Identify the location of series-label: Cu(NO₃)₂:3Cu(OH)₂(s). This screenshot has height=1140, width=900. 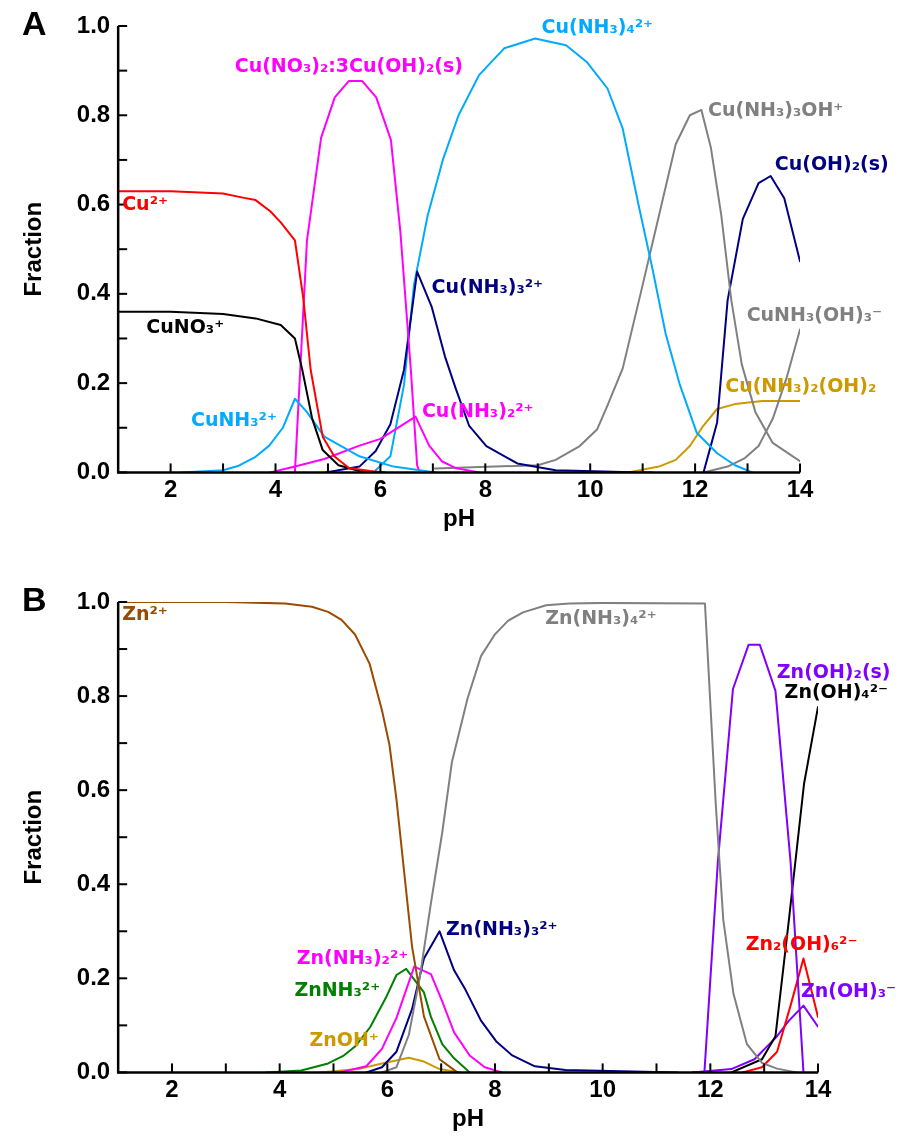
(348, 65).